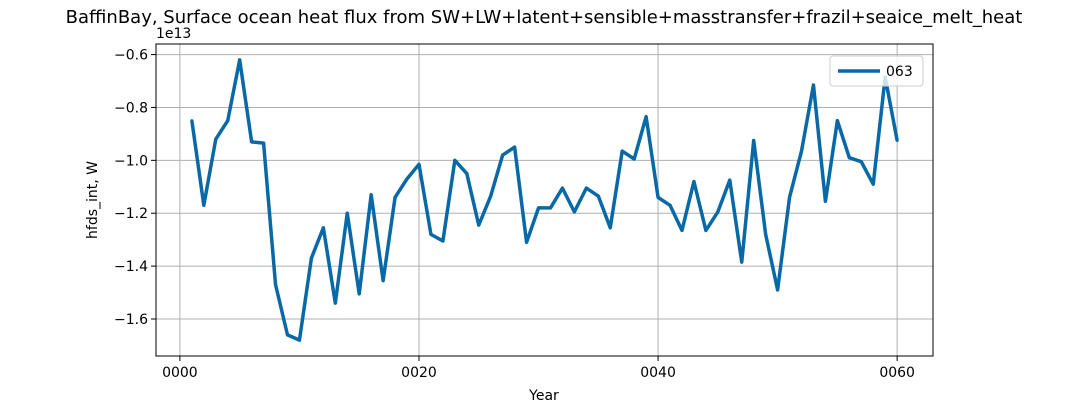 This screenshot has height=412, width=1087. What do you see at coordinates (131, 108) in the screenshot?
I see `y-tick-label: −0.8` at bounding box center [131, 108].